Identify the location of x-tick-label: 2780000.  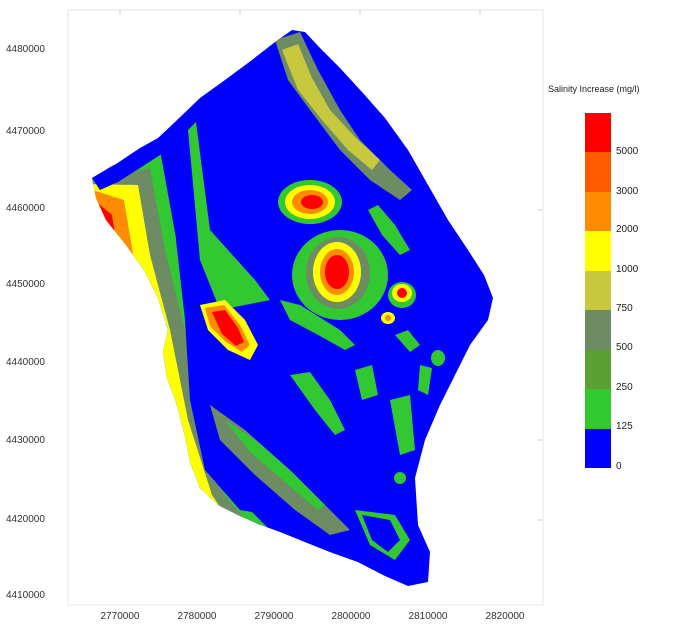
(197, 616).